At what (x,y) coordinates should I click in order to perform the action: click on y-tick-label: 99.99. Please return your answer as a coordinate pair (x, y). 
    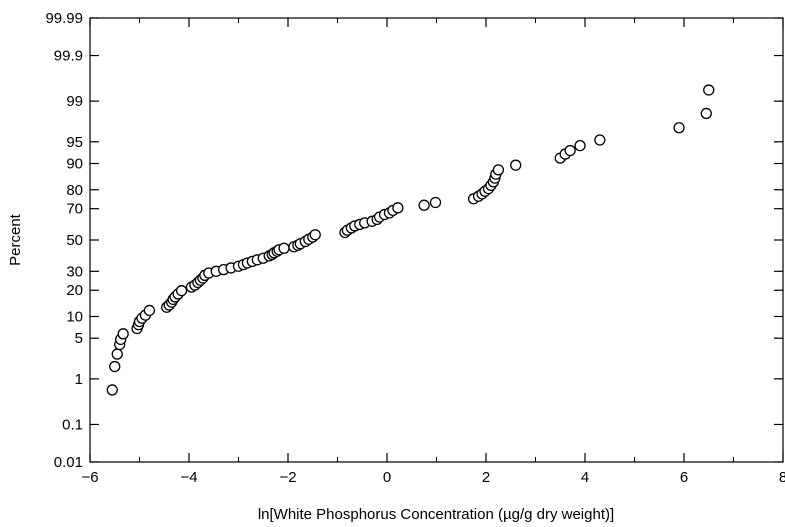
    Looking at the image, I should click on (64, 18).